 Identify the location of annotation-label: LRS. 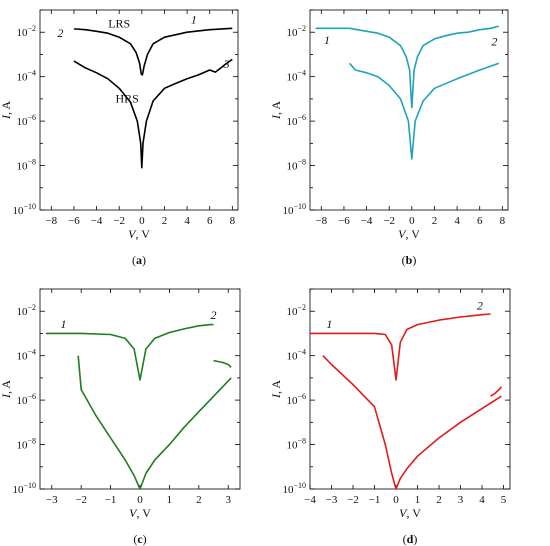
(119, 24).